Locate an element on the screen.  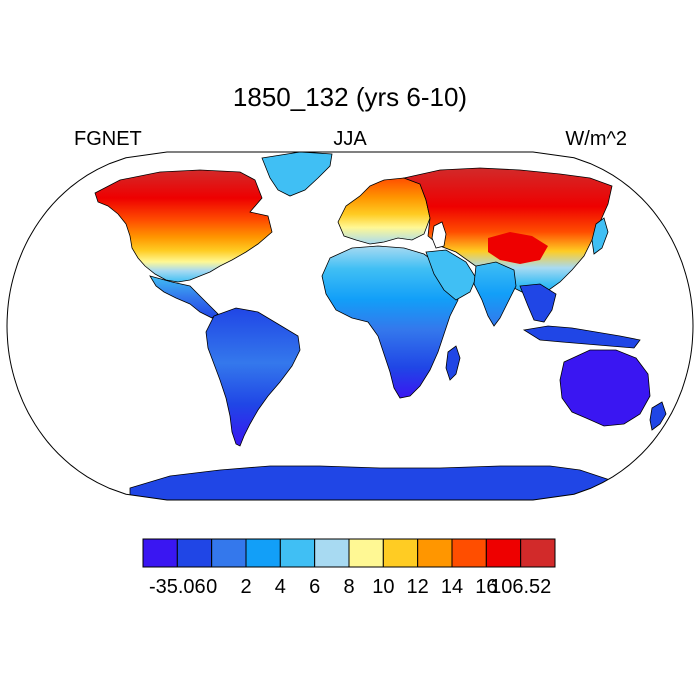
colorbar-tick-label: 16 is located at coordinates (486, 587).